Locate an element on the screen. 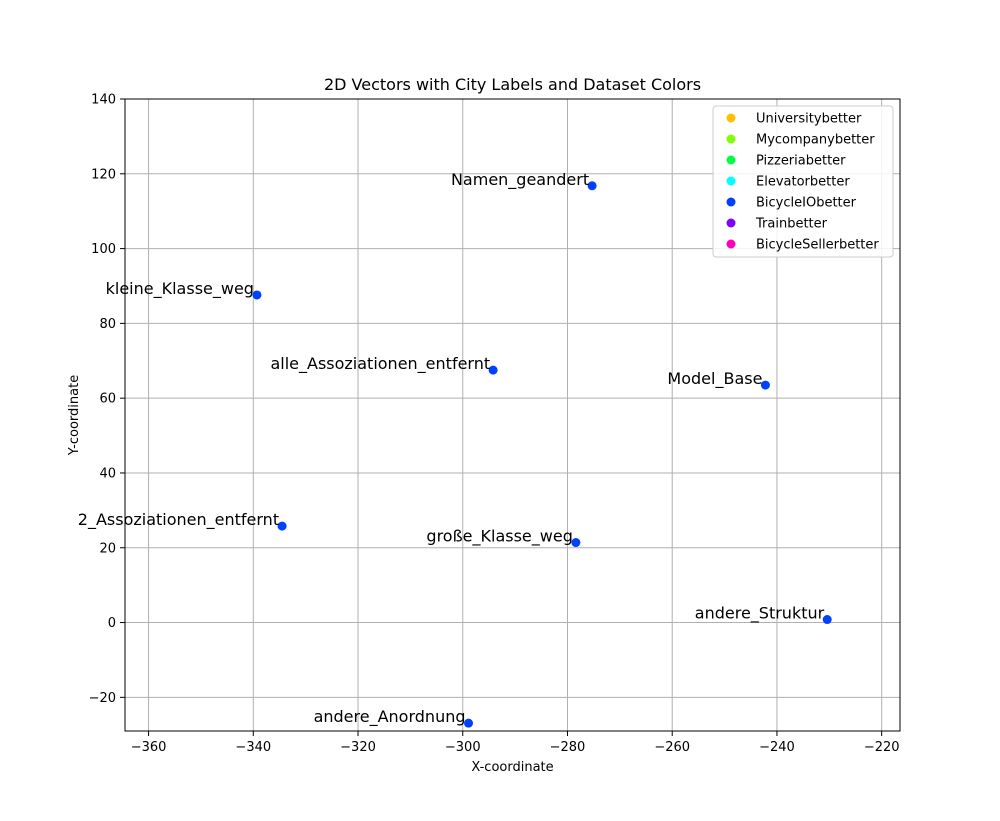  point-label: andere_Struktur is located at coordinates (760, 614).